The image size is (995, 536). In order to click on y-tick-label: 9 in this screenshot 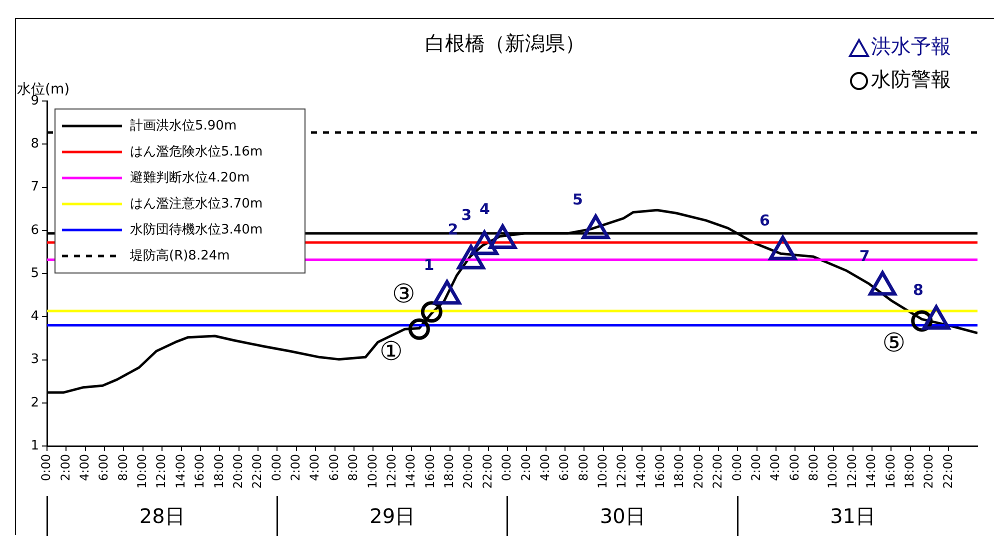, I will do `click(34, 100)`.